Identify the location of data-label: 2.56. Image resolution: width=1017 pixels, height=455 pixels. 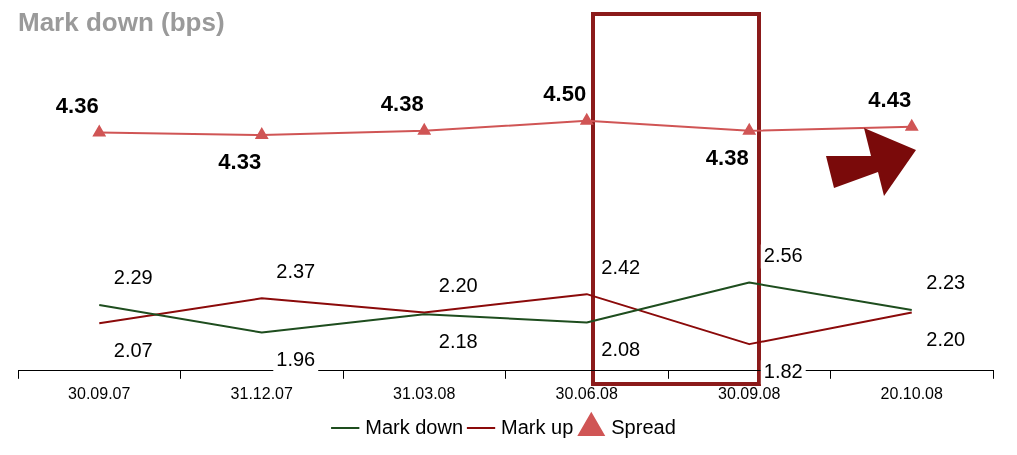
(783, 255).